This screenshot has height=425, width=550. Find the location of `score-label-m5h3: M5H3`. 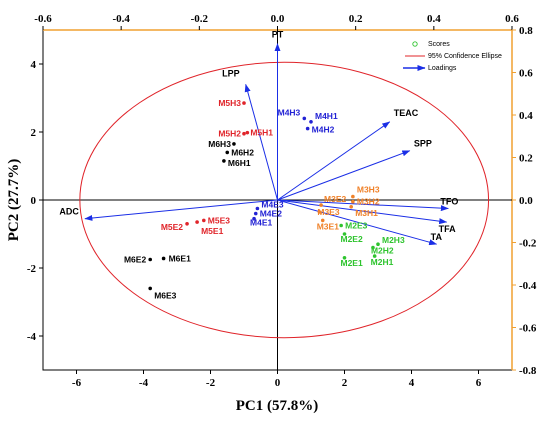

score-label-m5h3: M5H3 is located at coordinates (229, 103).